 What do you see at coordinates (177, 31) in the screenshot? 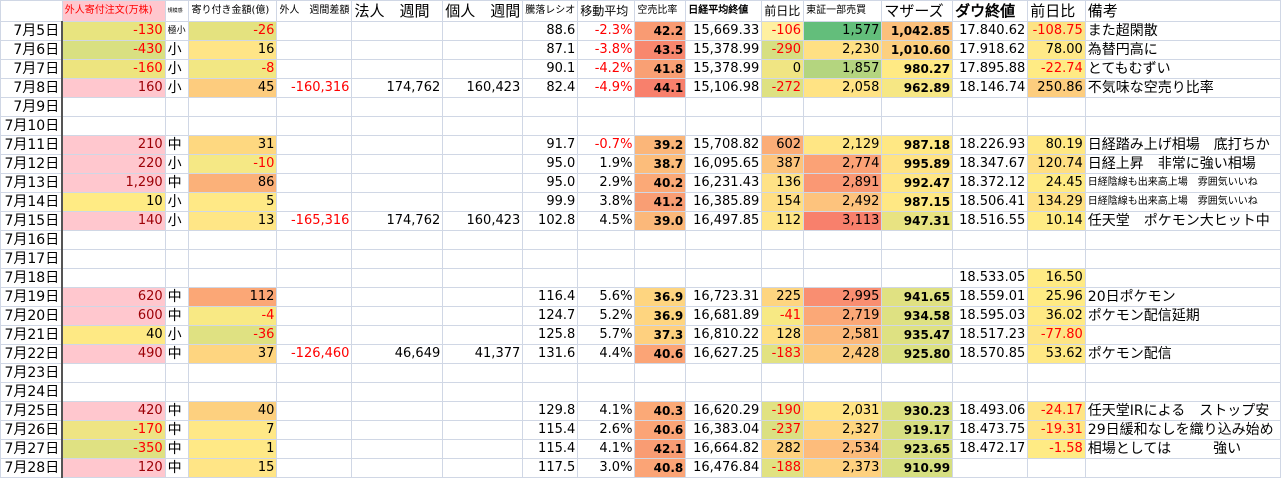
I see `size-cell: 極小` at bounding box center [177, 31].